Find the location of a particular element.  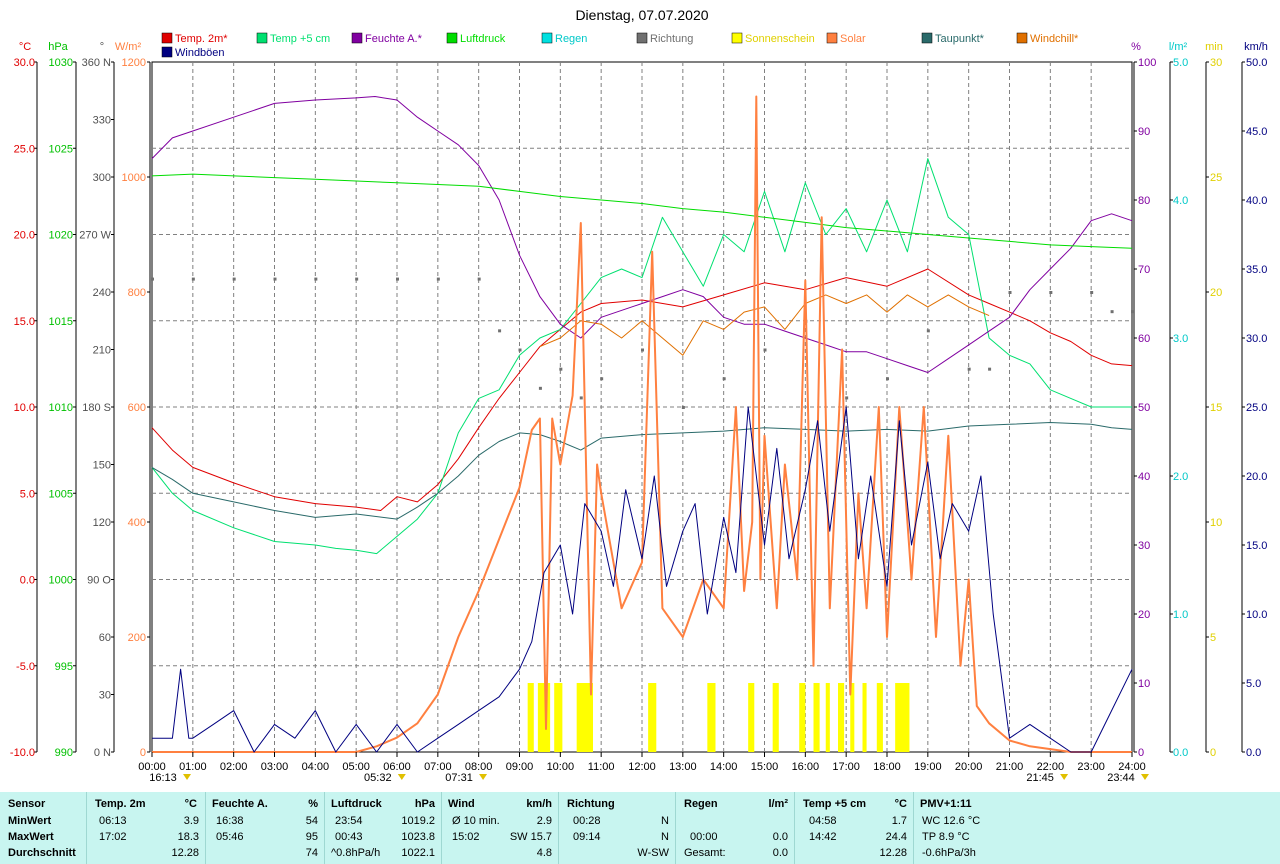

stats-temp2m-avg: 12.28 is located at coordinates (185, 853).